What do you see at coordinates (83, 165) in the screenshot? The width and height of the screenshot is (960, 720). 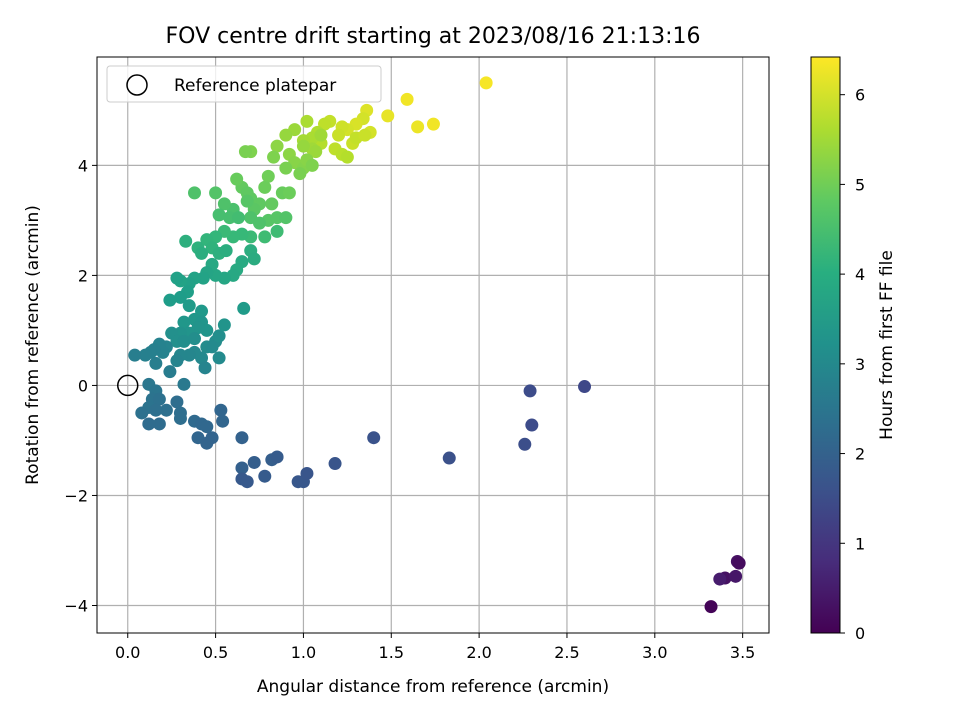 I see `y-tick-label: 4` at bounding box center [83, 165].